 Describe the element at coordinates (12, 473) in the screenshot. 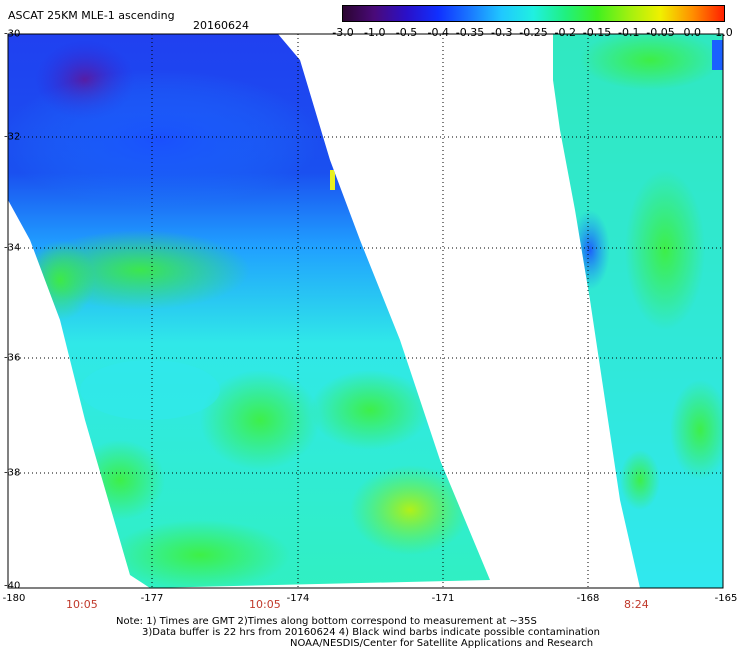

I see `lat-label: -38` at that location.